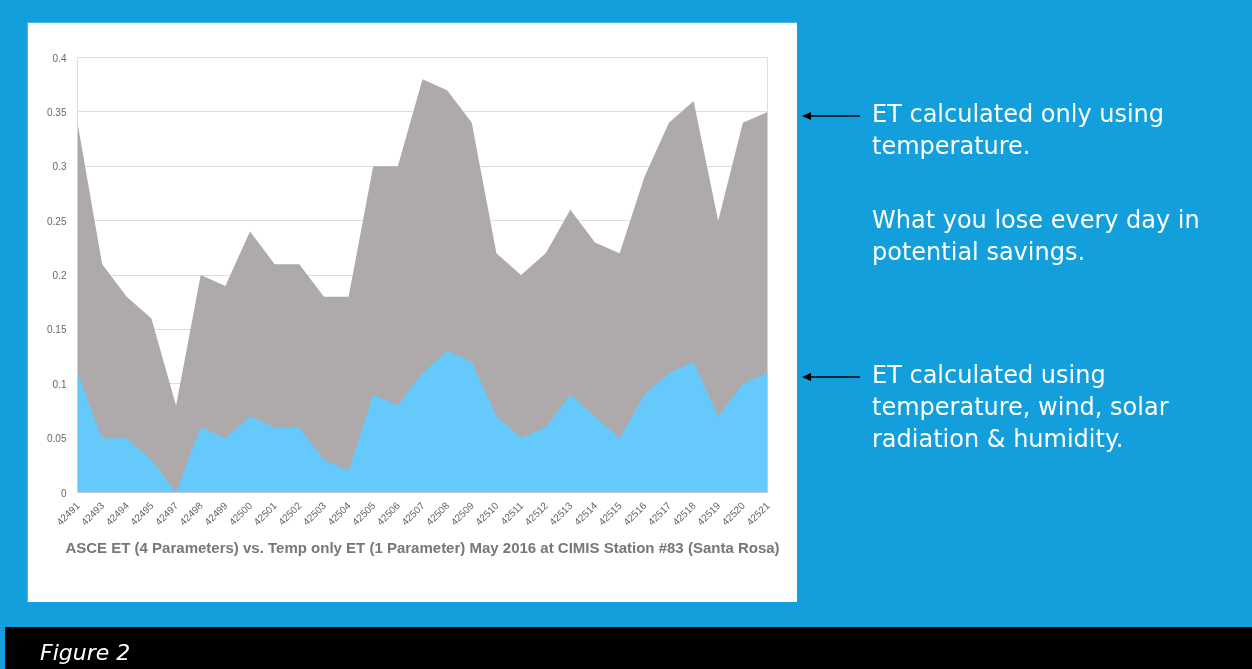 Image resolution: width=1252 pixels, height=669 pixels. What do you see at coordinates (1019, 130) in the screenshot?
I see `text: ET calculated only using temperature.` at bounding box center [1019, 130].